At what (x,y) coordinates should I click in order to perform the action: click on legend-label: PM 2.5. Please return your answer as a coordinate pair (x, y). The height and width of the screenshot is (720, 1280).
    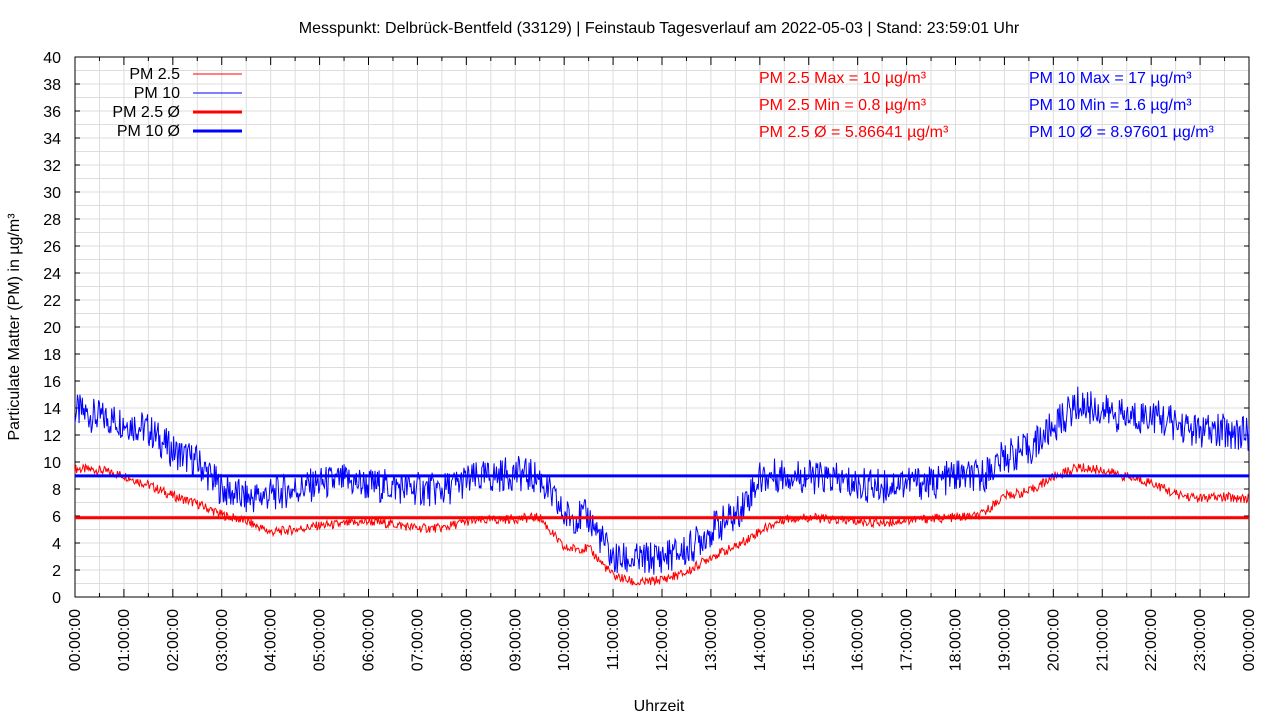
    Looking at the image, I should click on (154, 74).